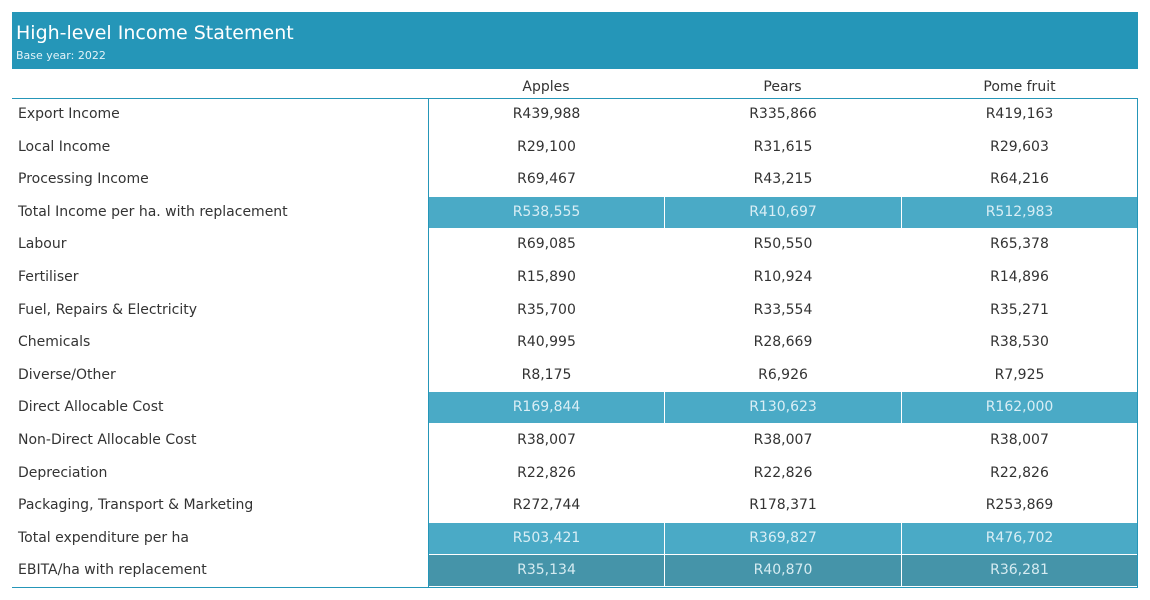 The image size is (1150, 600). Describe the element at coordinates (91, 407) in the screenshot. I see `row-label: Direct Allocable Cost` at that location.